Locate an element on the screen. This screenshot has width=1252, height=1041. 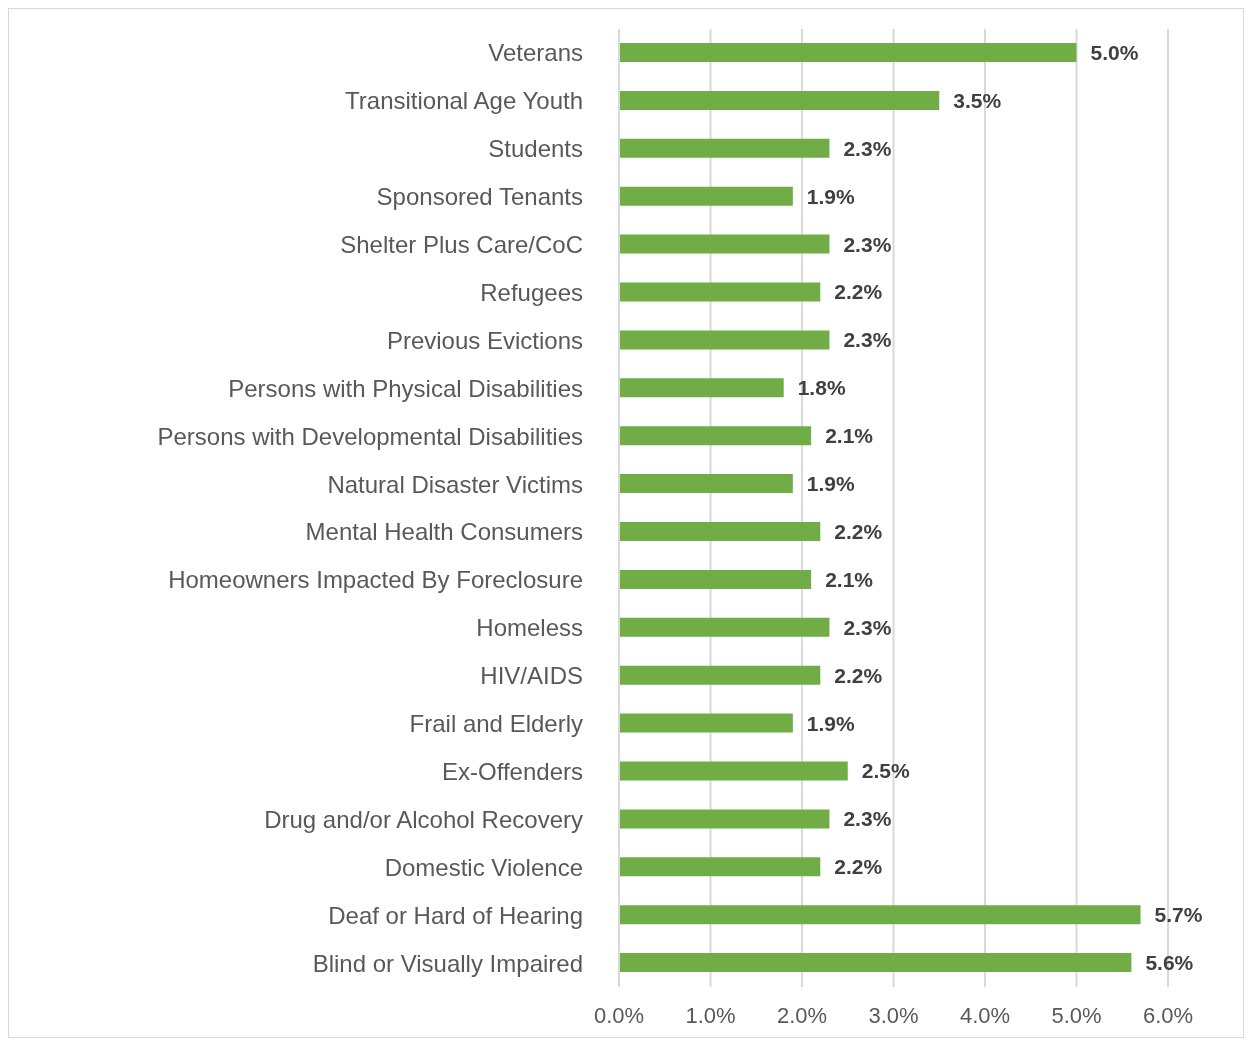
y-tick-label: Deaf or Hard of Hearing is located at coordinates (455, 915).